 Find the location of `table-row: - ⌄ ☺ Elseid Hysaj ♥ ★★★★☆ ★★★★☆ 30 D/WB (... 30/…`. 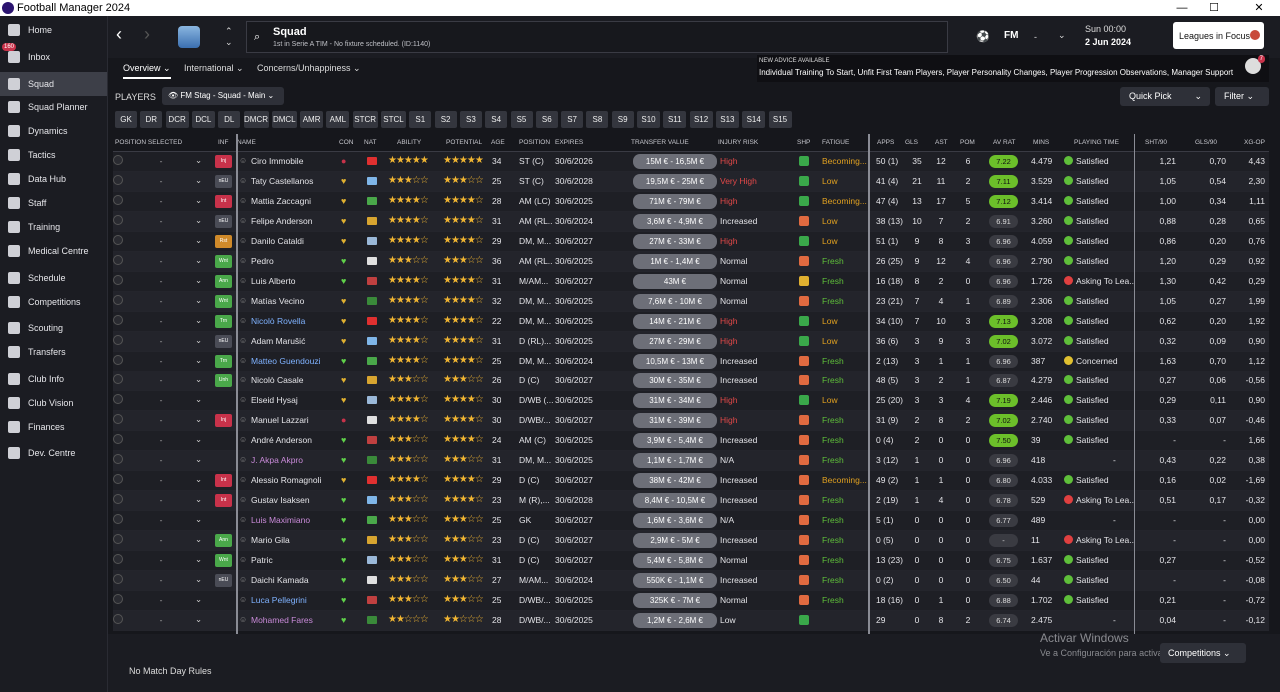

table-row: - ⌄ ☺ Elseid Hysaj ♥ ★★★★☆ ★★★★☆ 30 D/WB (... 30/… is located at coordinates (691, 401).